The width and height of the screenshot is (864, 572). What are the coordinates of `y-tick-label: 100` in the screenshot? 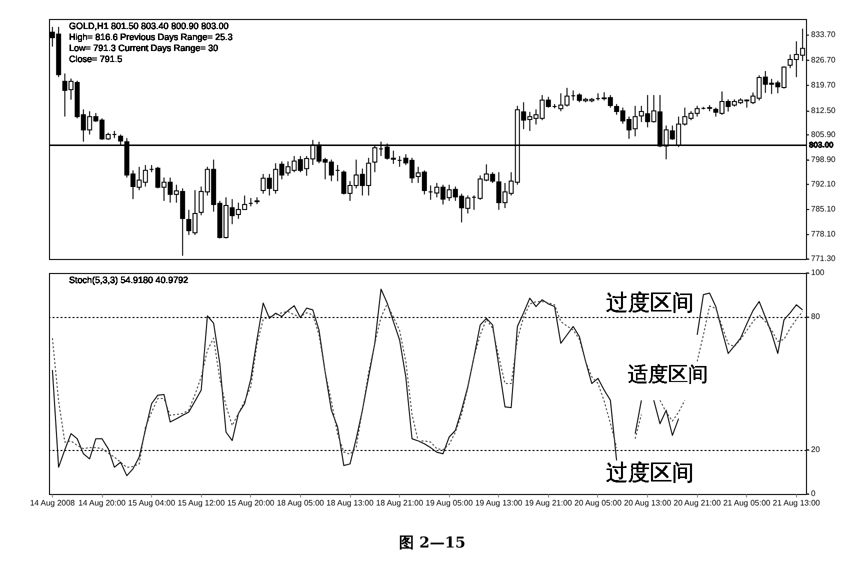 It's located at (818, 272).